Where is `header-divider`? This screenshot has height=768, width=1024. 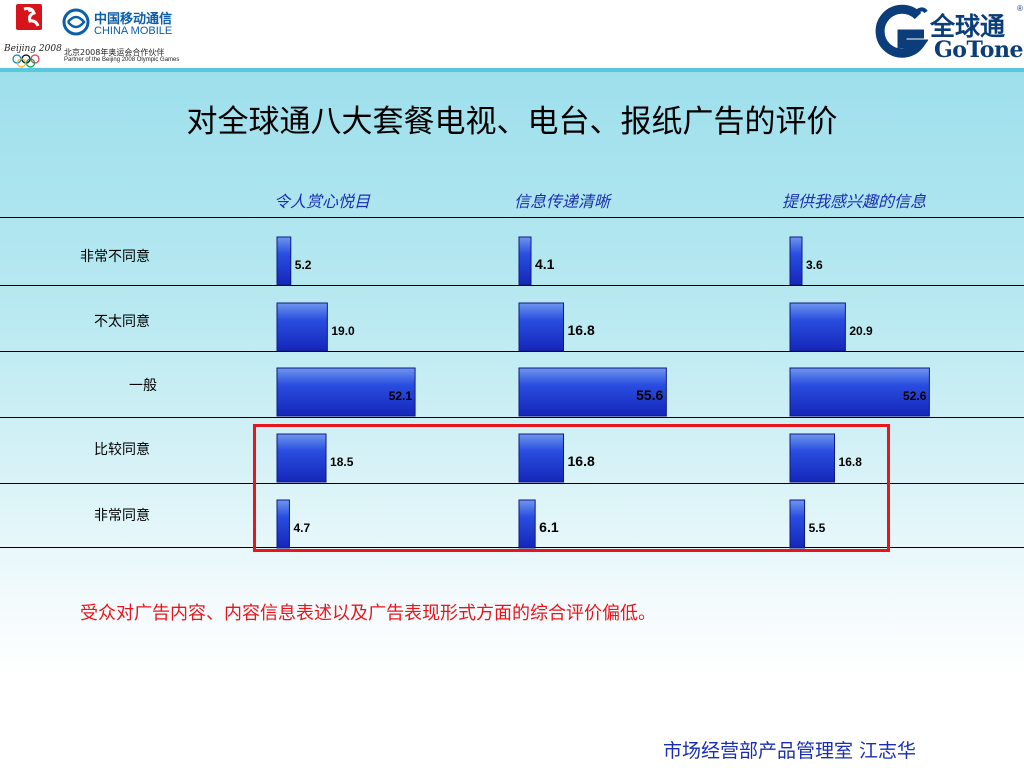
header-divider is located at coordinates (512, 70).